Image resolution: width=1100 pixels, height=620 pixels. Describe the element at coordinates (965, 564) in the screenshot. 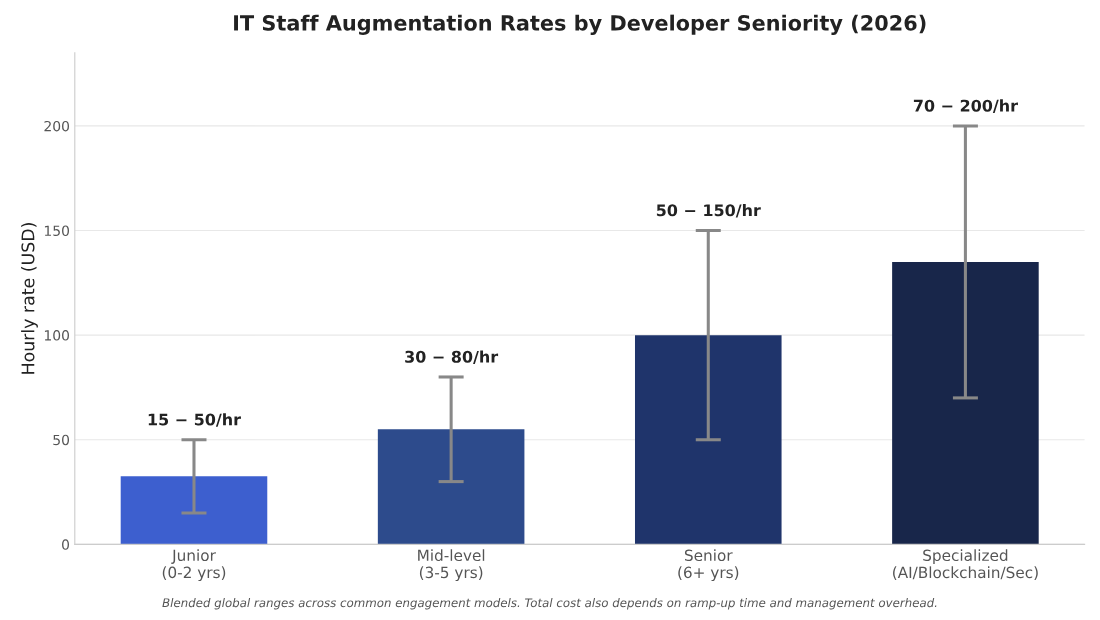

I see `x-tick-label: Specialized (AI/Blockchain/Sec)` at that location.